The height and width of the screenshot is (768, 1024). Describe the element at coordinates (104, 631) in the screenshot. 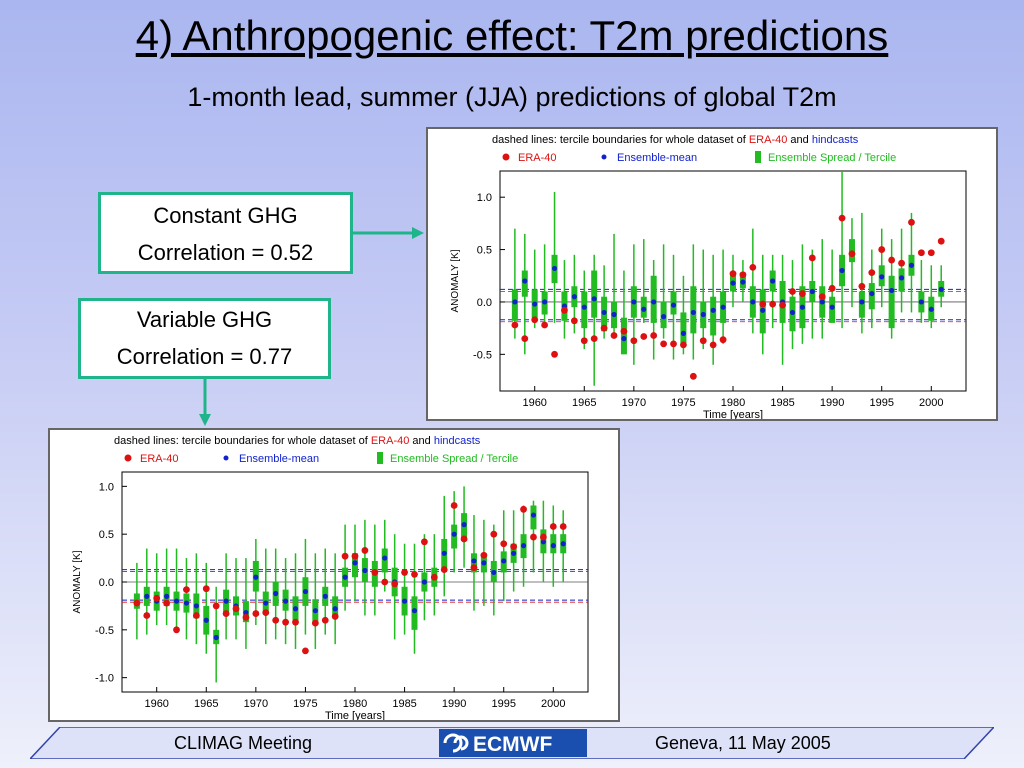

I see `y-tick-label: -0.5` at that location.